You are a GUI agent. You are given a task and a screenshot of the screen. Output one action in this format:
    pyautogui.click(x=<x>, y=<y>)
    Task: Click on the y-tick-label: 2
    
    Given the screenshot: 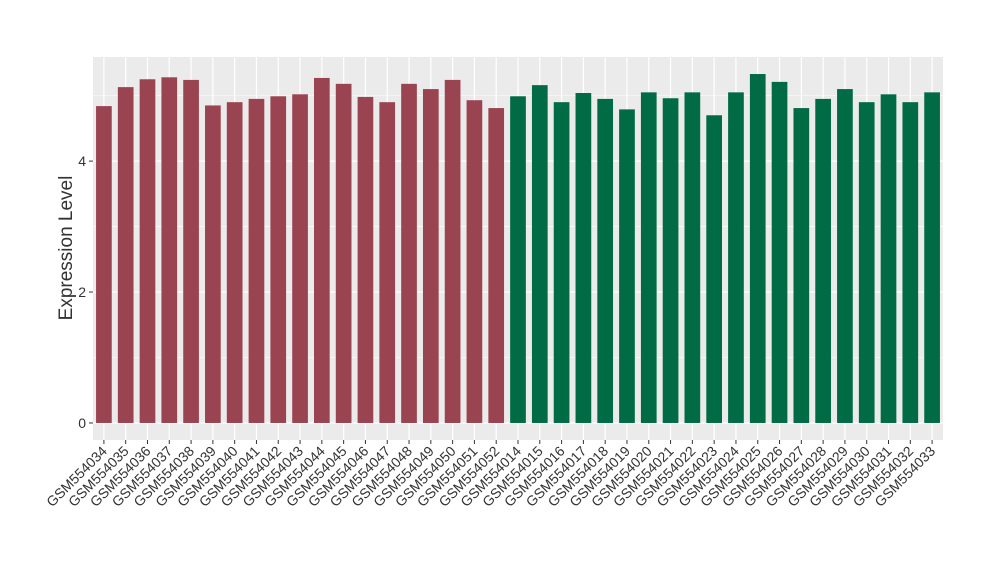 What is the action you would take?
    pyautogui.click(x=82, y=292)
    